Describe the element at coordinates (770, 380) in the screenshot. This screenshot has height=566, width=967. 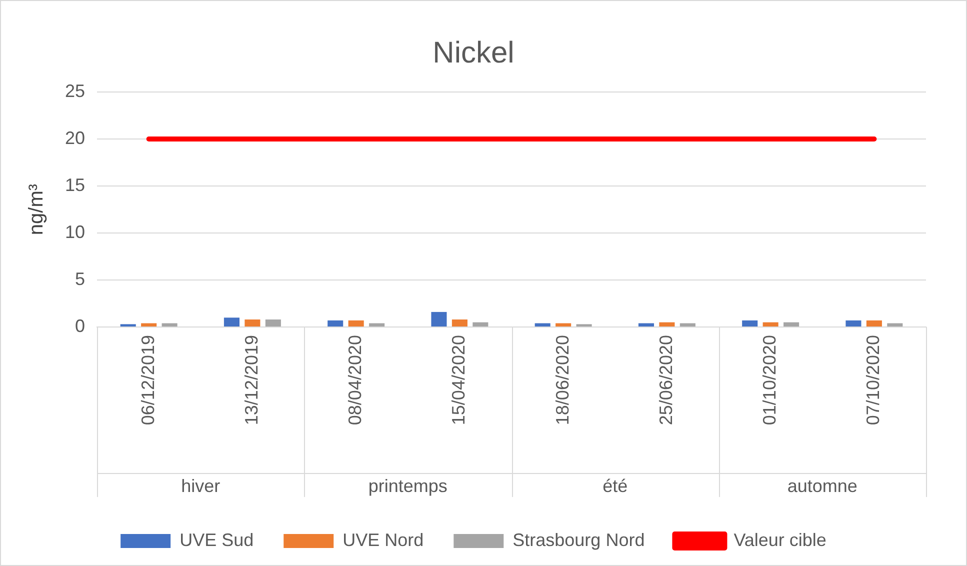
I see `x-tick-label: 01/10/2020` at that location.